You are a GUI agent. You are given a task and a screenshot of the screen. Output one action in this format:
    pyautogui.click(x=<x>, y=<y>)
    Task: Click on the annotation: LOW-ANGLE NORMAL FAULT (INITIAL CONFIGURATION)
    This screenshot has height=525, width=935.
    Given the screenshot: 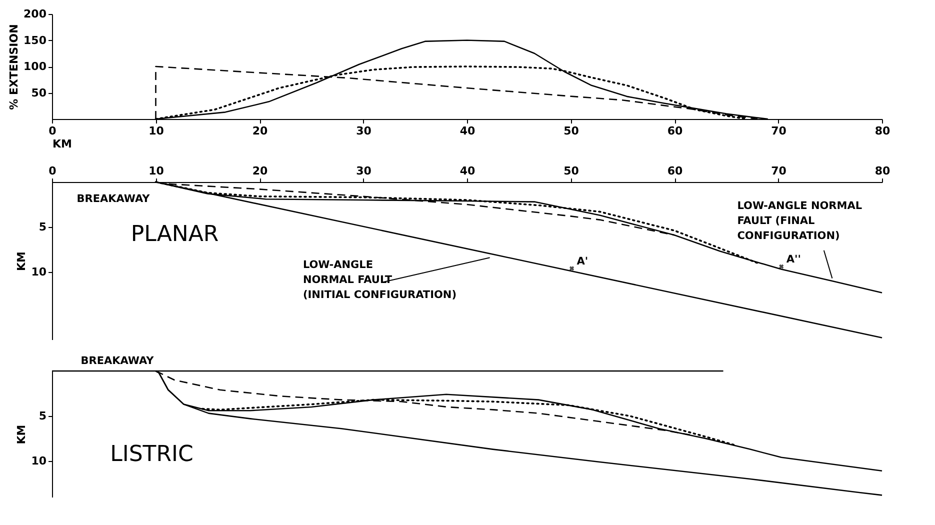 What is the action you would take?
    pyautogui.click(x=379, y=280)
    